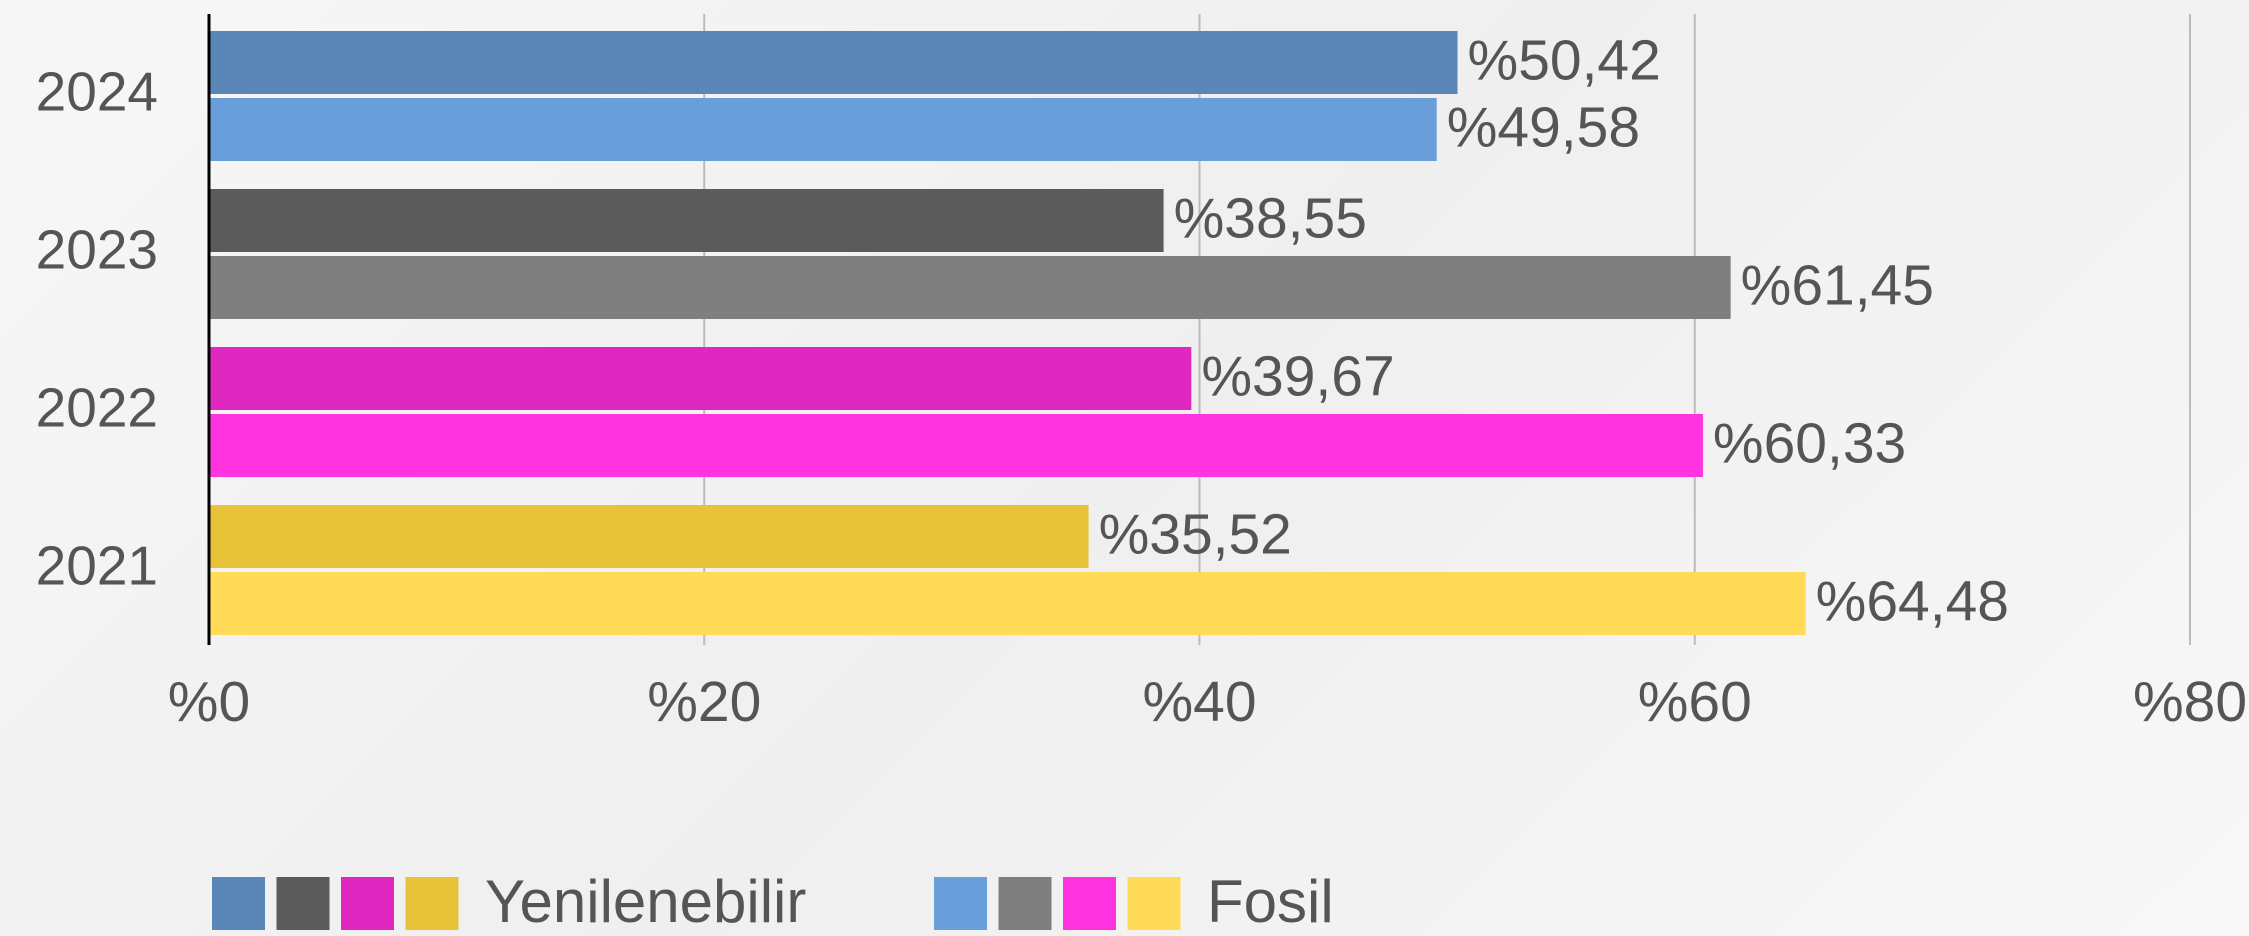  I want to click on value-label: %60,33, so click(1809, 444).